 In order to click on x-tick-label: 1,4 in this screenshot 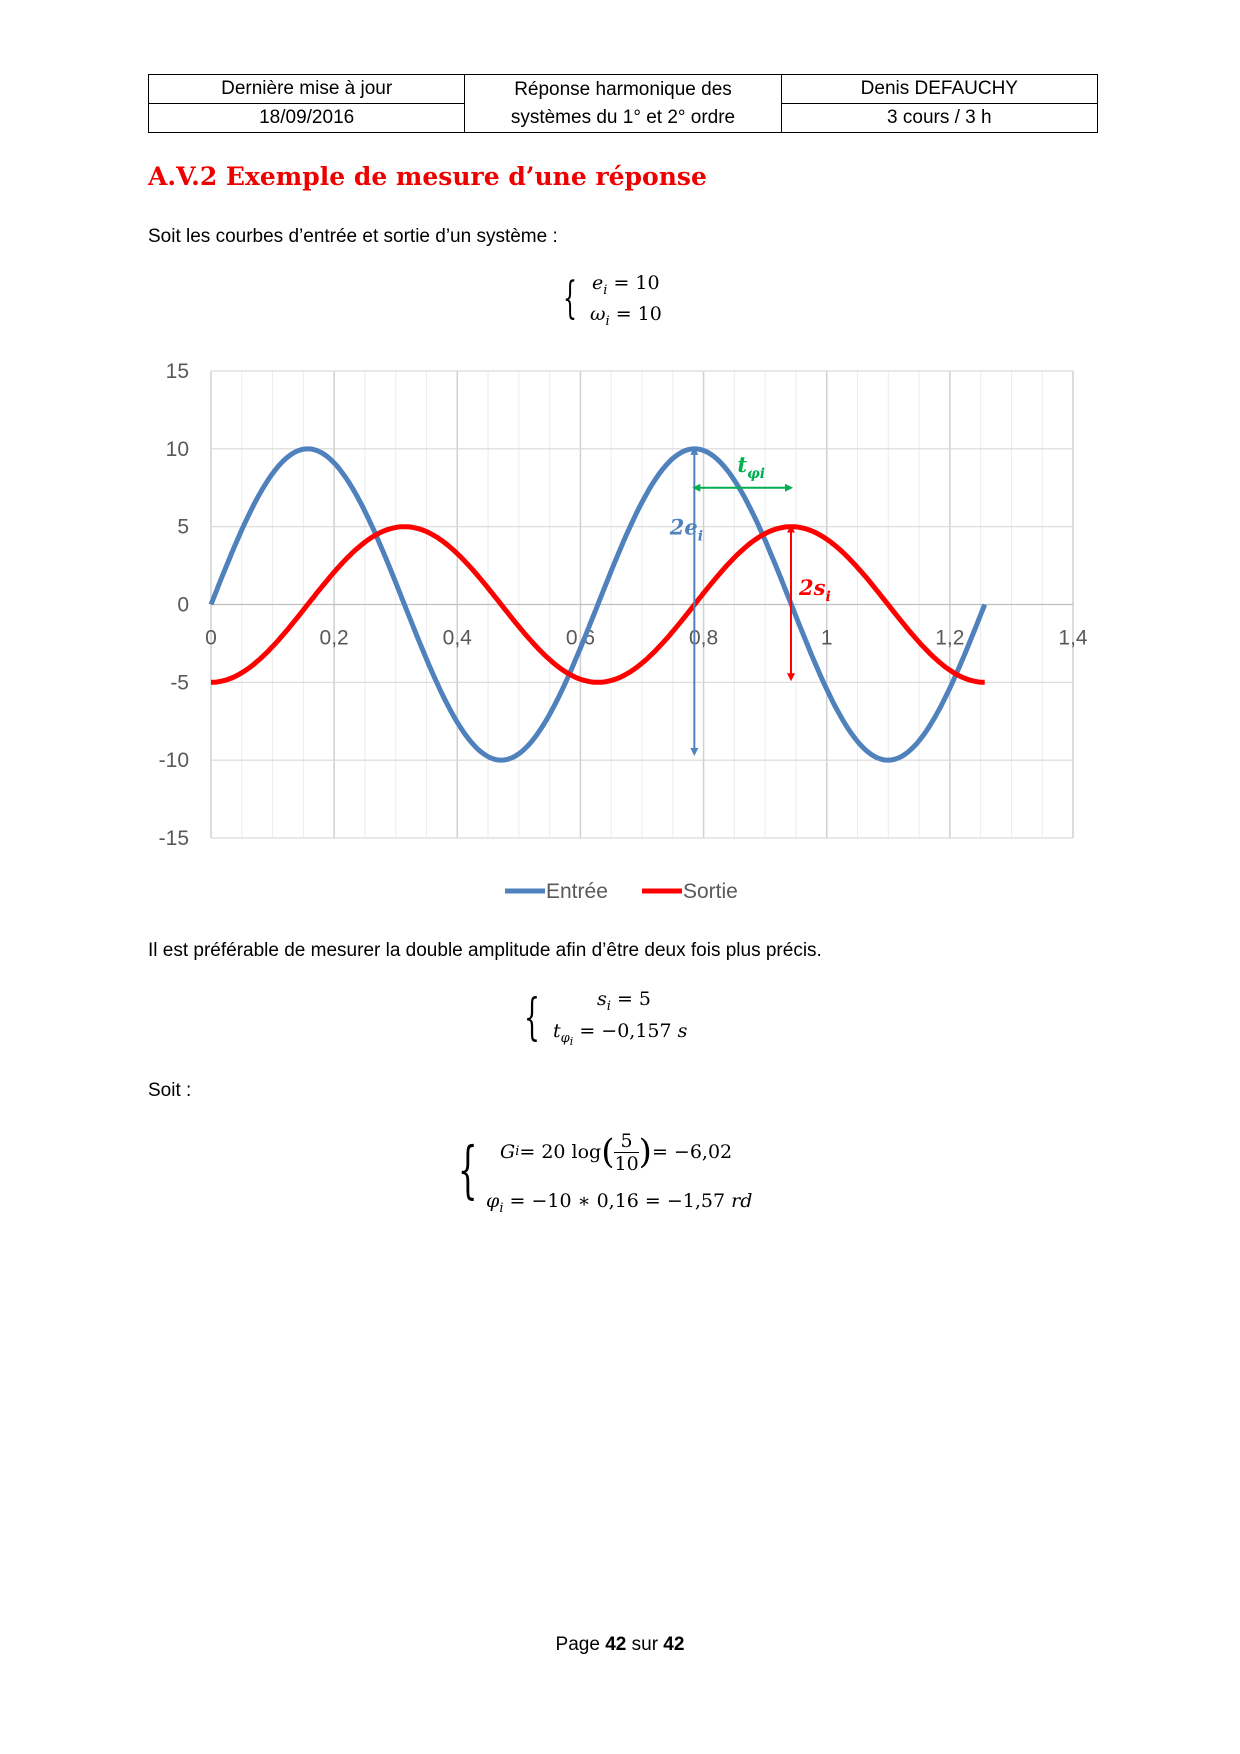, I will do `click(1073, 638)`.